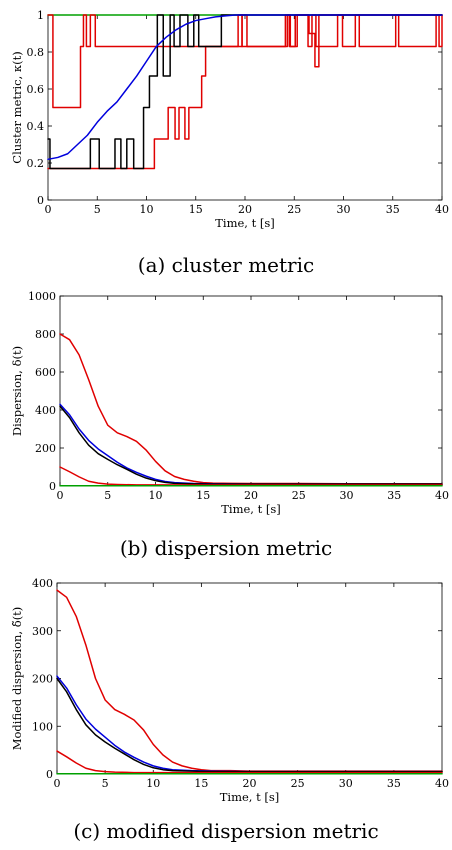 The image size is (452, 850). What do you see at coordinates (40, 15) in the screenshot?
I see `y-tick-label: 1` at bounding box center [40, 15].